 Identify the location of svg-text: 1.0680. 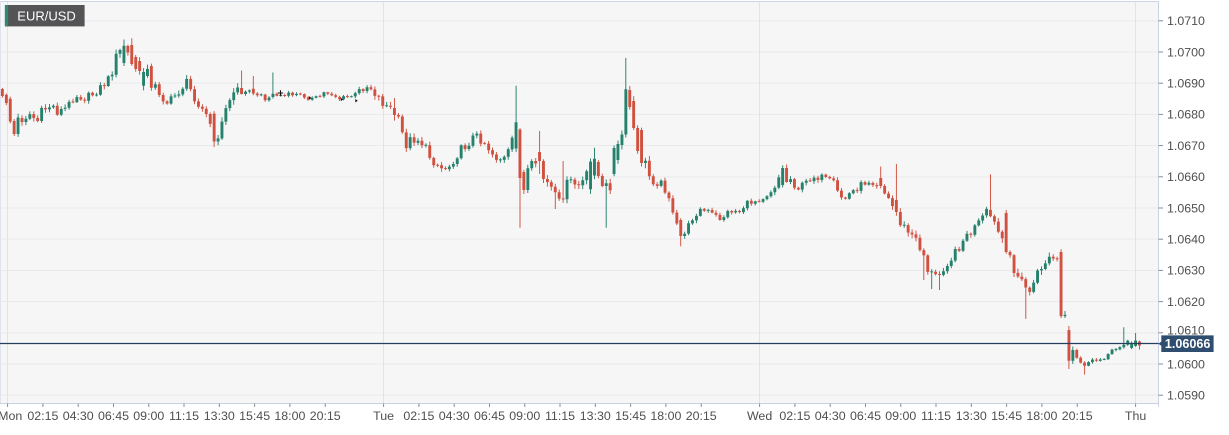
(1186, 115).